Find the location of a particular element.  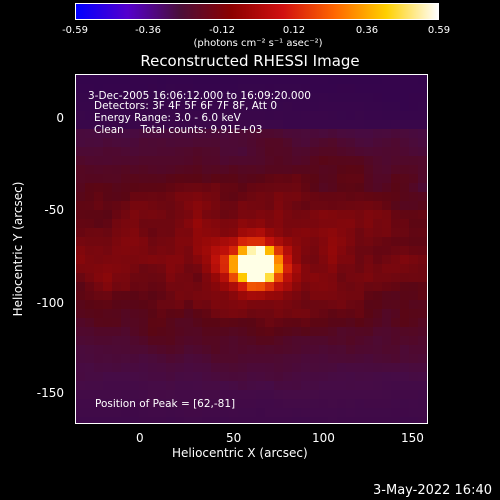

energy-range-text: Energy Range: 3.0 - 6.0 keV is located at coordinates (167, 118).